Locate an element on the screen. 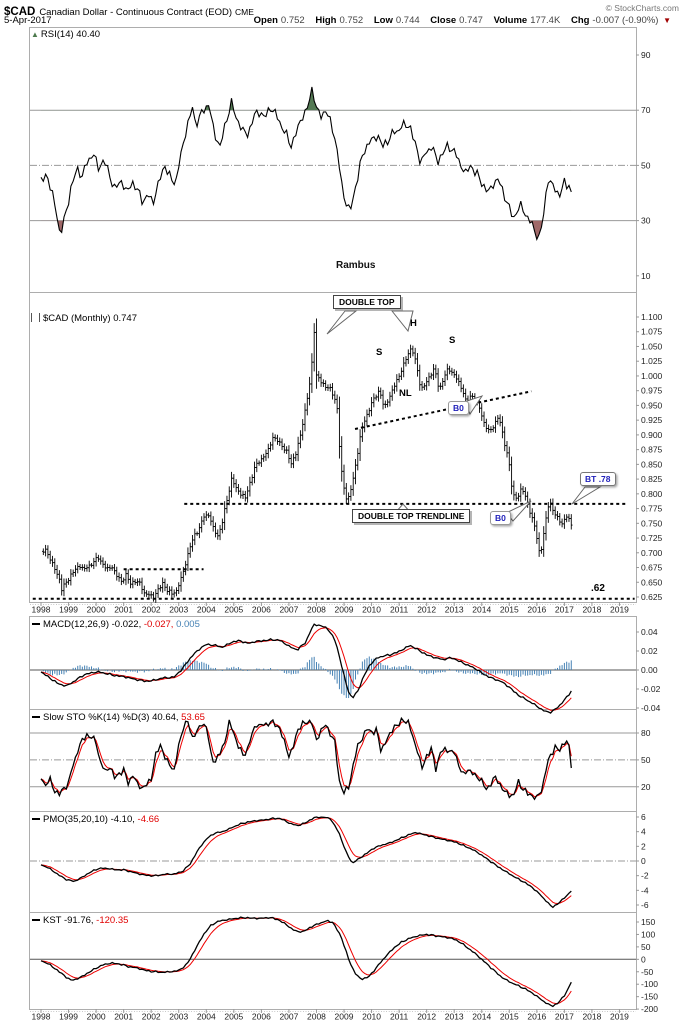 Image resolution: width=685 pixels, height=1024 pixels. open-label: Open is located at coordinates (265, 20).